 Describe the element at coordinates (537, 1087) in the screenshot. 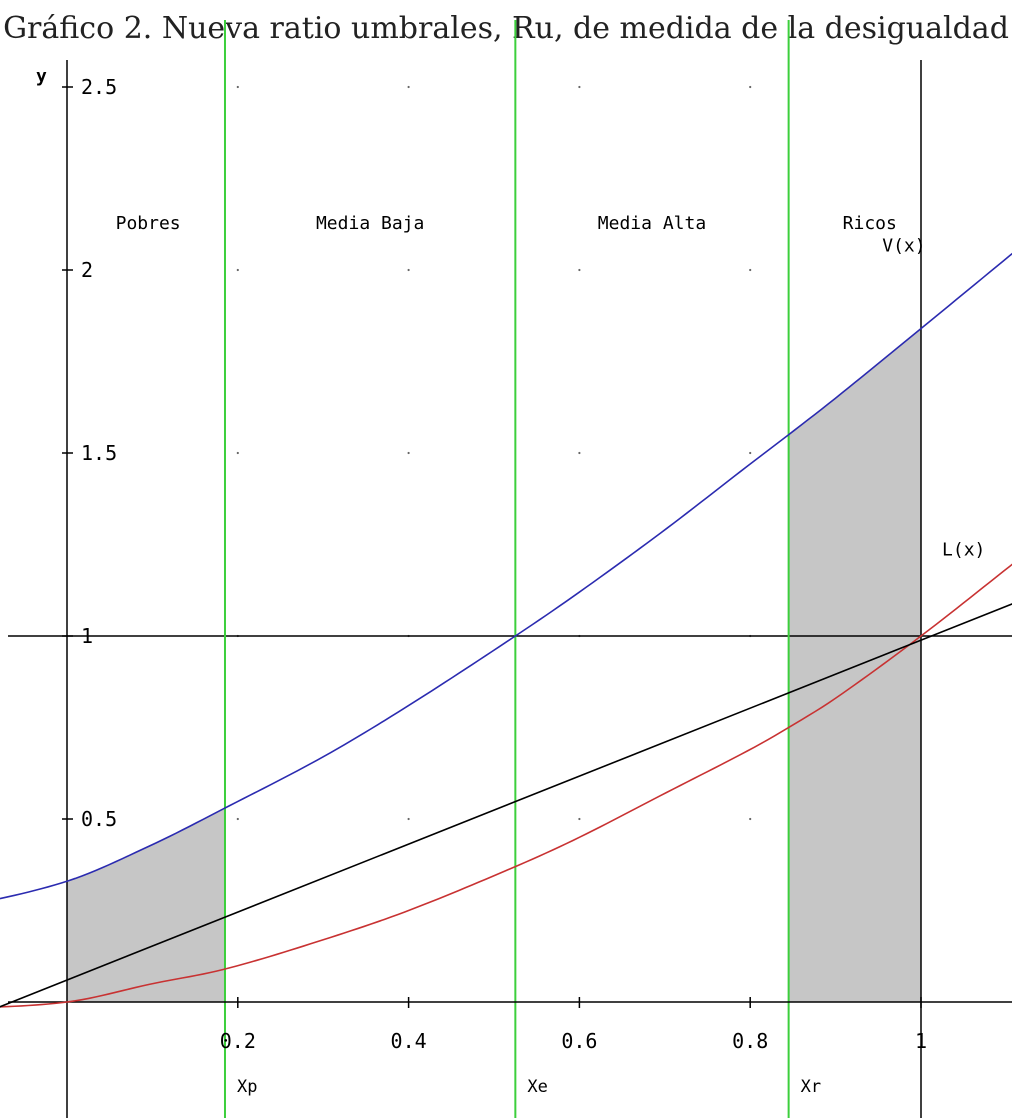

I see `threshold-label-xe: Xe` at that location.